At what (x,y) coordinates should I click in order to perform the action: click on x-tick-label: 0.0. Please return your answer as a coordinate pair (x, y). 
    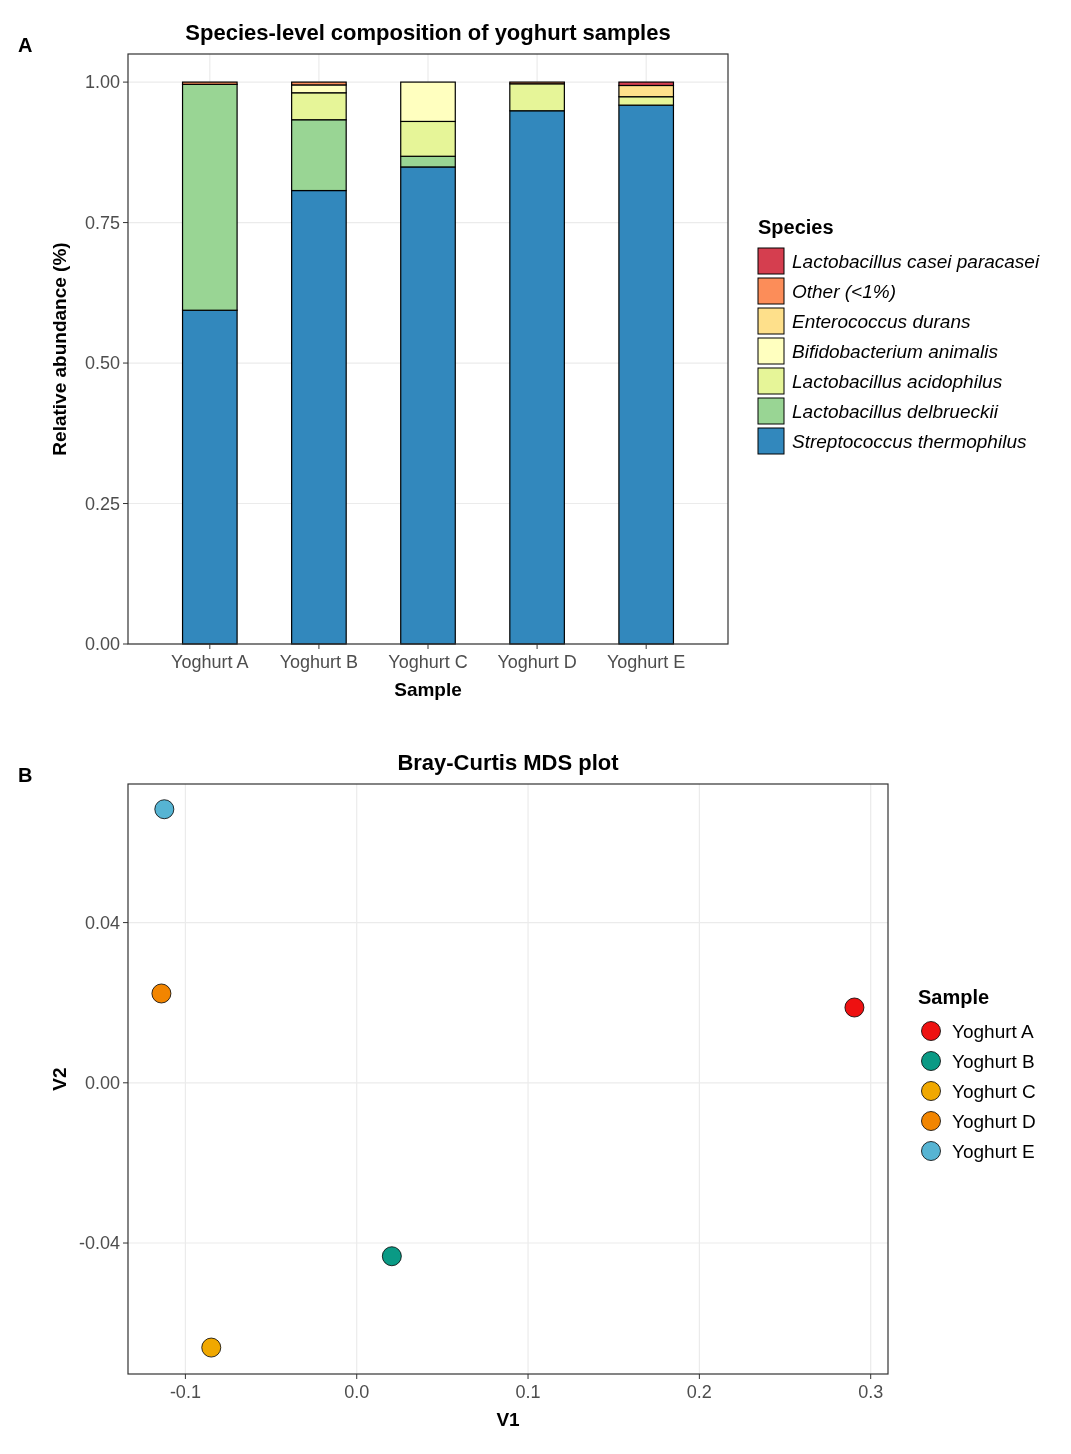
    Looking at the image, I should click on (357, 1392).